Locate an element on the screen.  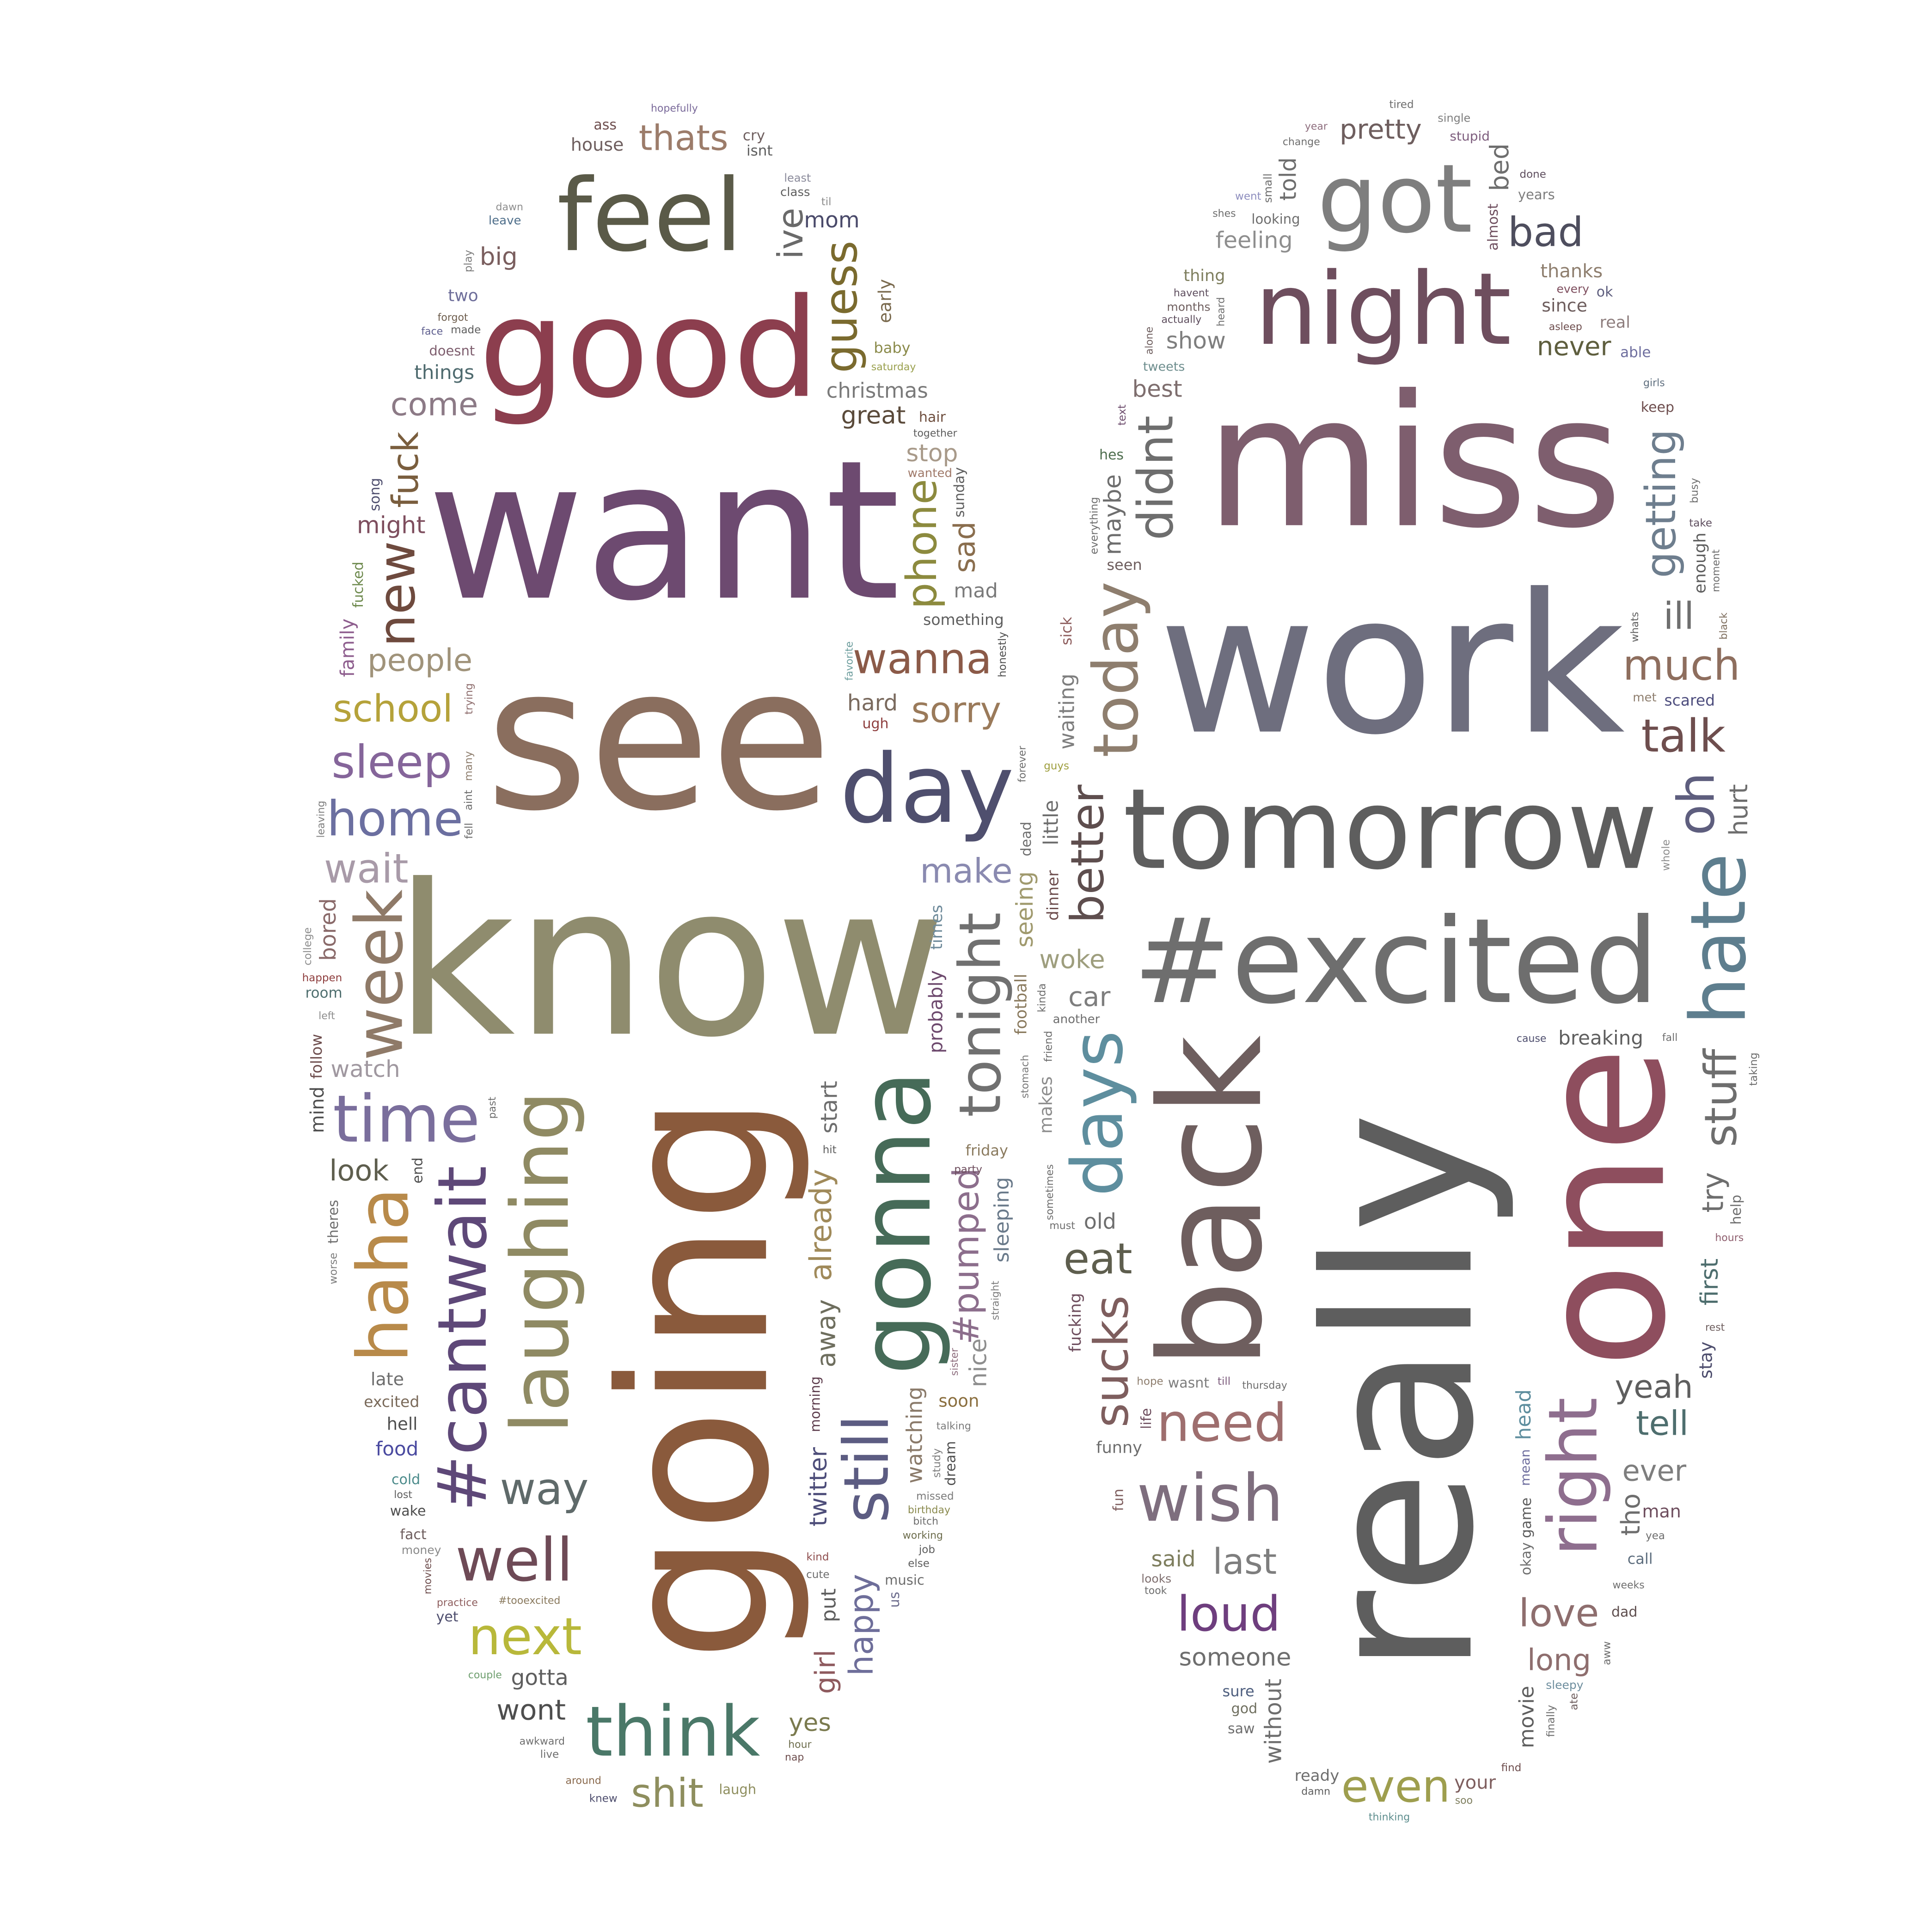
right-word-hurt-70: hurt is located at coordinates (1738, 810).